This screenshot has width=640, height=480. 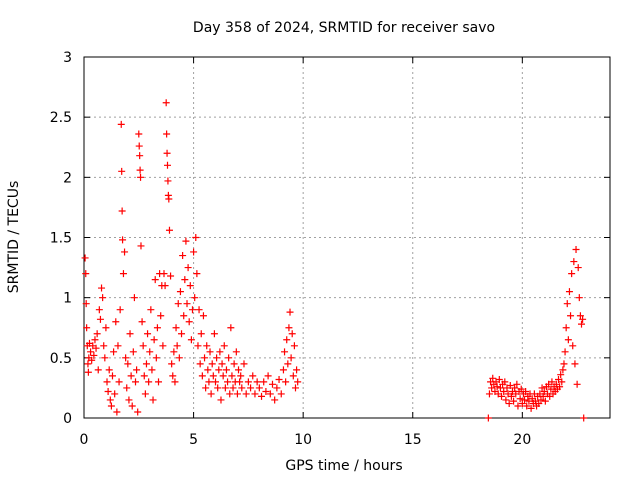 I want to click on x-tick-label: 15, so click(x=413, y=440).